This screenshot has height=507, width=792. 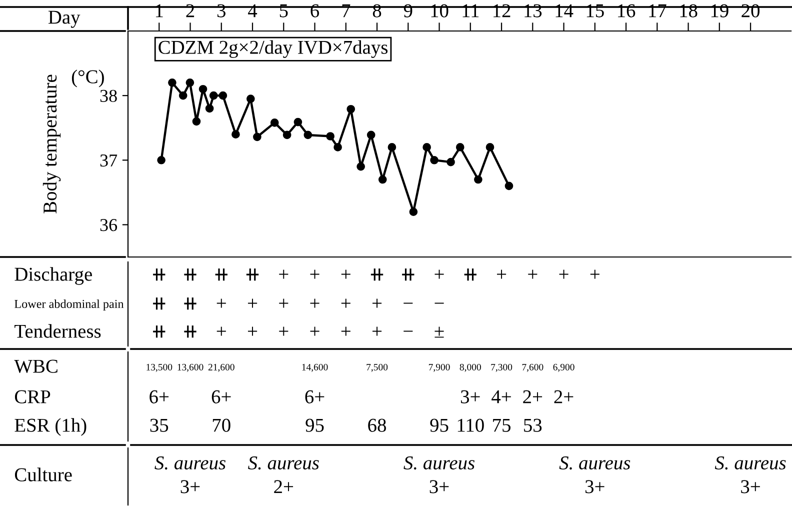 I want to click on y-tick-label: 38, so click(x=108, y=96).